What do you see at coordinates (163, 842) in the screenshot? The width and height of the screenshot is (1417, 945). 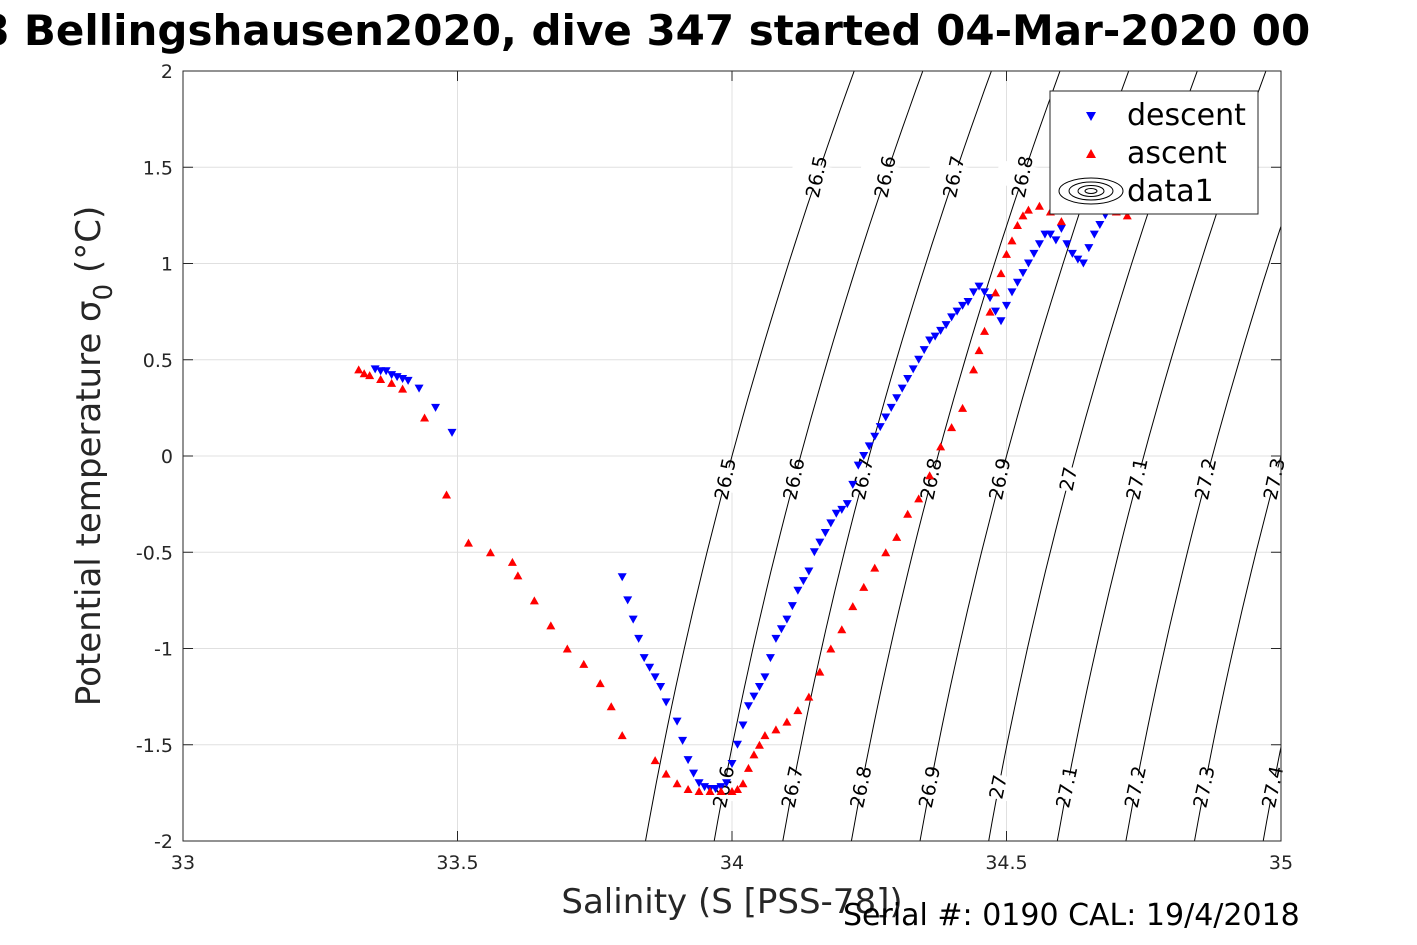 I see `y-tick-label: -2` at bounding box center [163, 842].